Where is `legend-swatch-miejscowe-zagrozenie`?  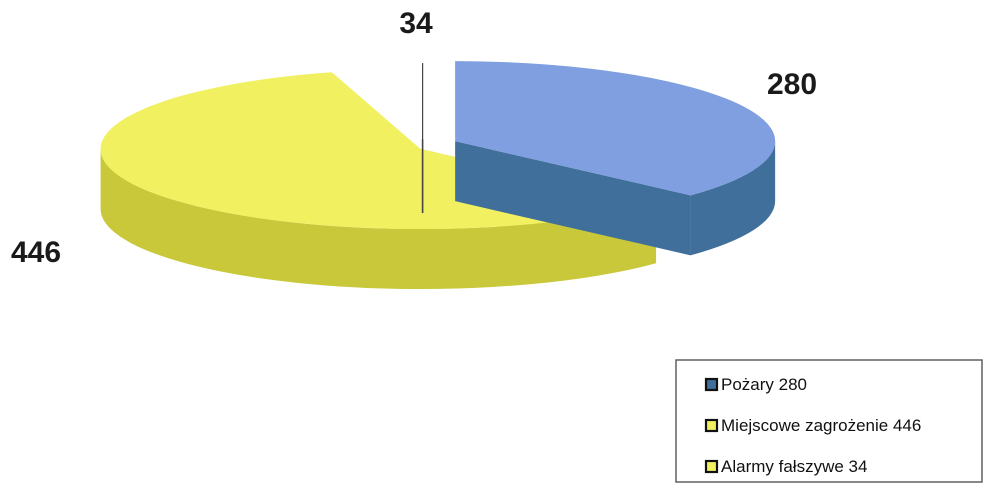
legend-swatch-miejscowe-zagrozenie is located at coordinates (711, 425).